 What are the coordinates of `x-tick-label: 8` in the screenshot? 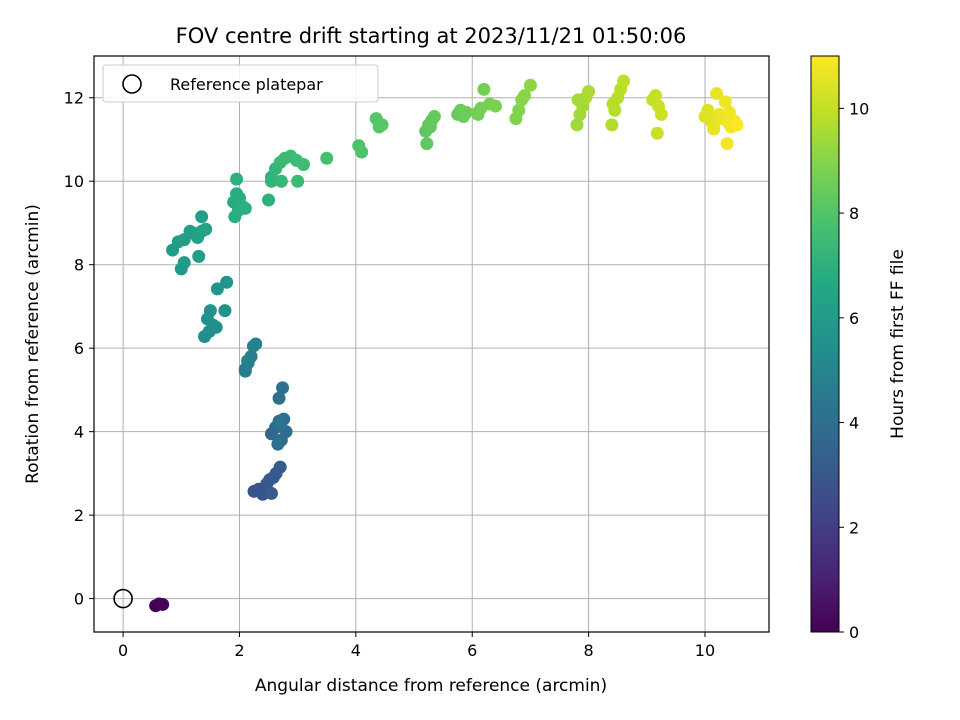 It's located at (589, 650).